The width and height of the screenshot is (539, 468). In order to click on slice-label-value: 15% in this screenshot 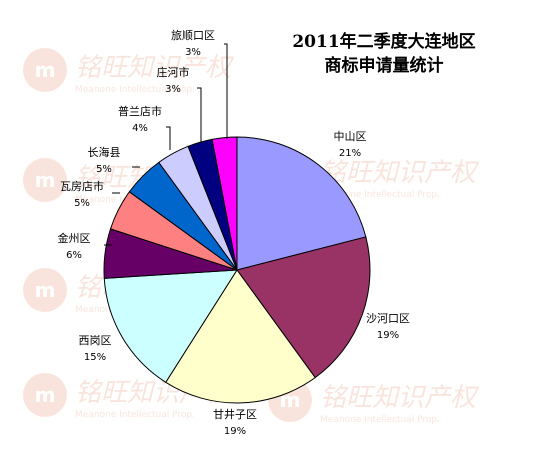, I will do `click(95, 357)`.